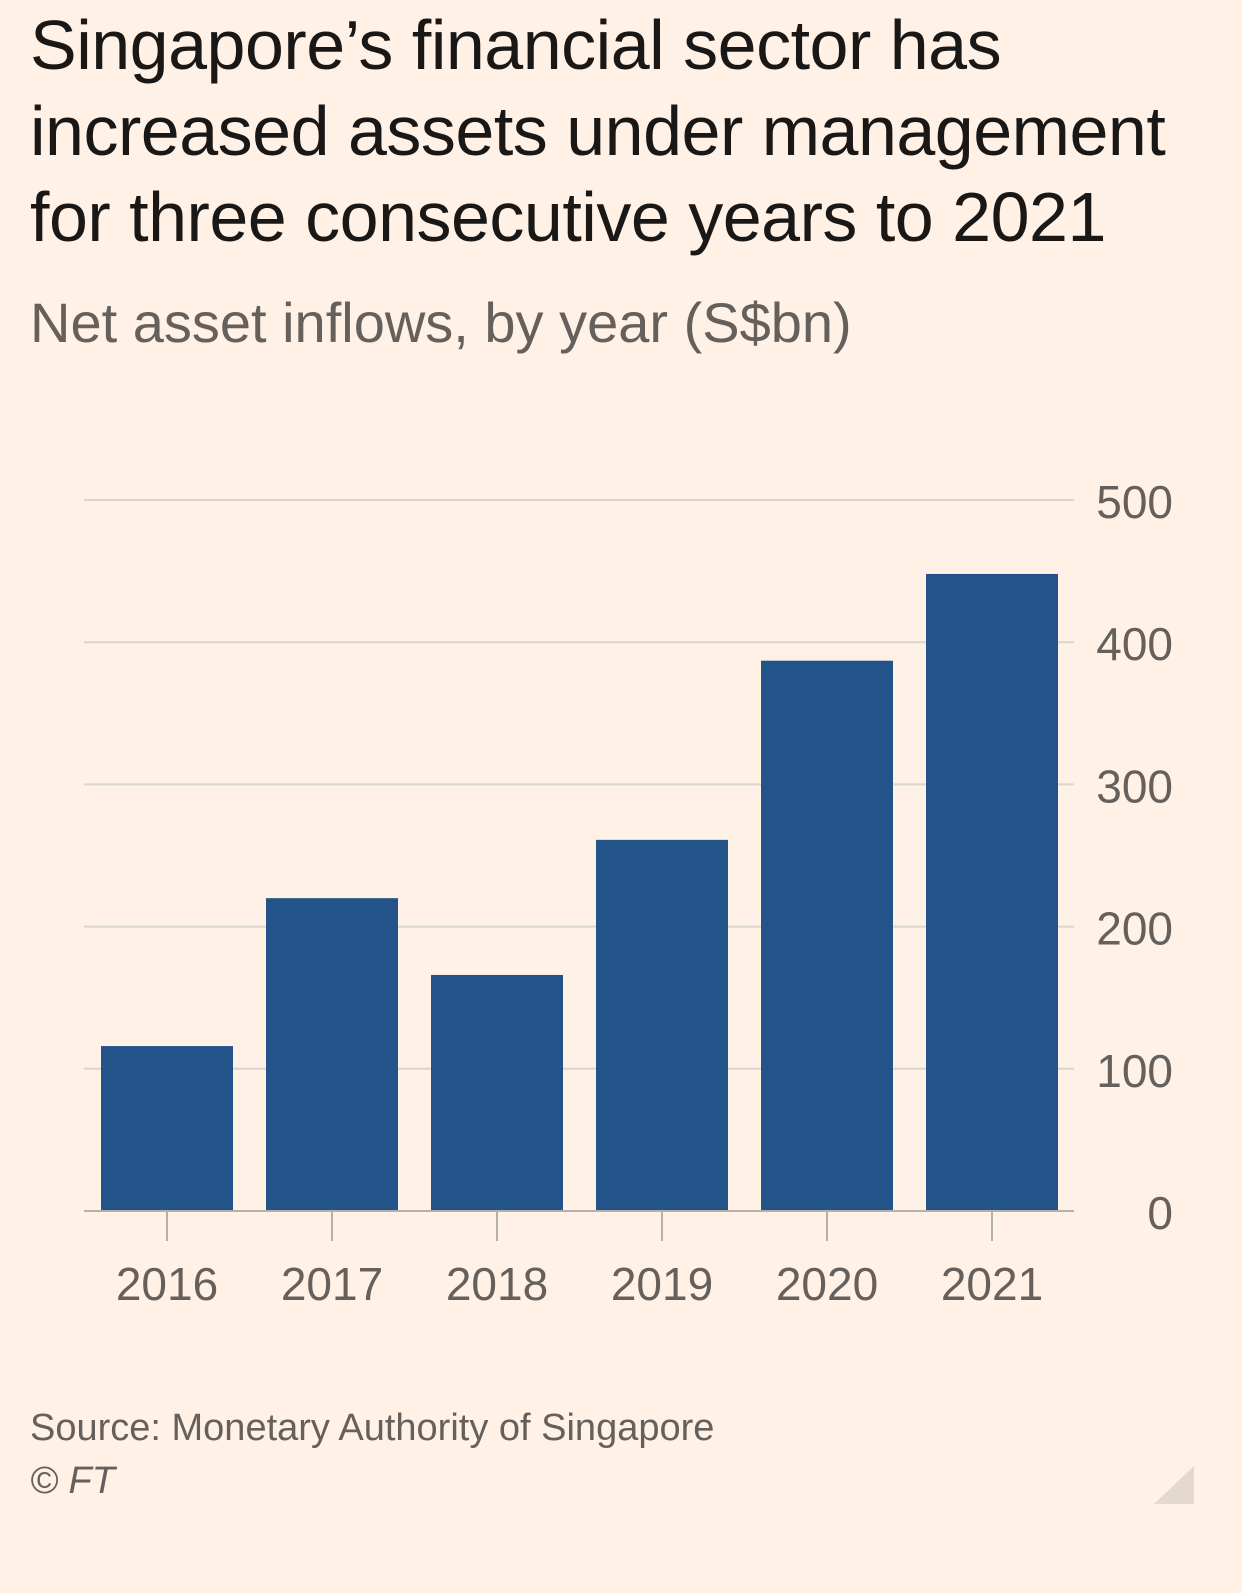  Describe the element at coordinates (441, 322) in the screenshot. I see `chart-subtitle: Net asset inflows, by year (S$bn)` at that location.